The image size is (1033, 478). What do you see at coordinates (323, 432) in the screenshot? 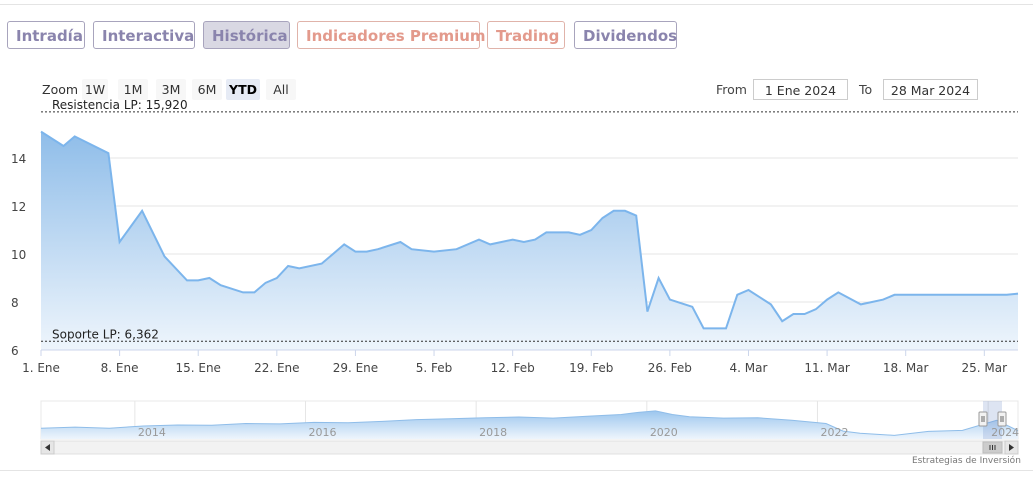
I see `navigator-year-label: 2016` at bounding box center [323, 432].